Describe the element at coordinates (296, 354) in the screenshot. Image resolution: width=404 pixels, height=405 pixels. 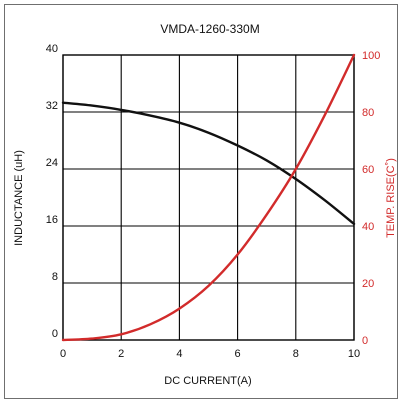
I see `x-tick-label: 8` at that location.